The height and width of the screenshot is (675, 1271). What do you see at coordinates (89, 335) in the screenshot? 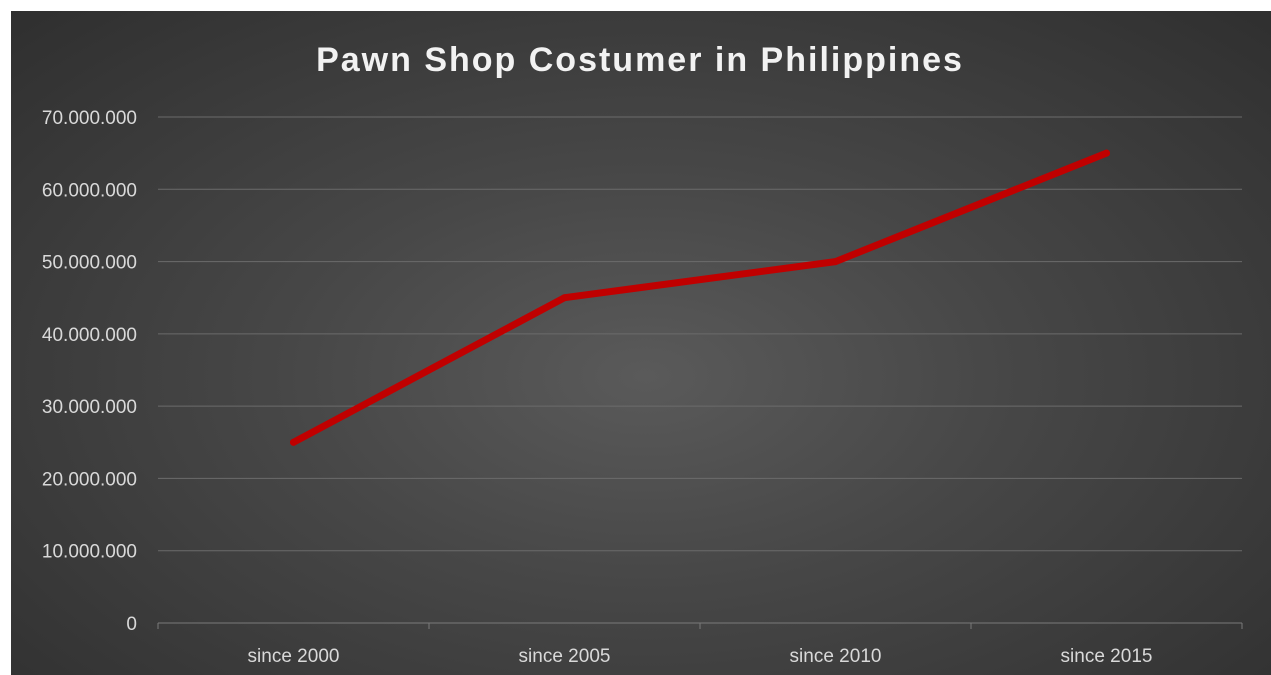
I see `y-tick-label: 40.000.000` at bounding box center [89, 335].